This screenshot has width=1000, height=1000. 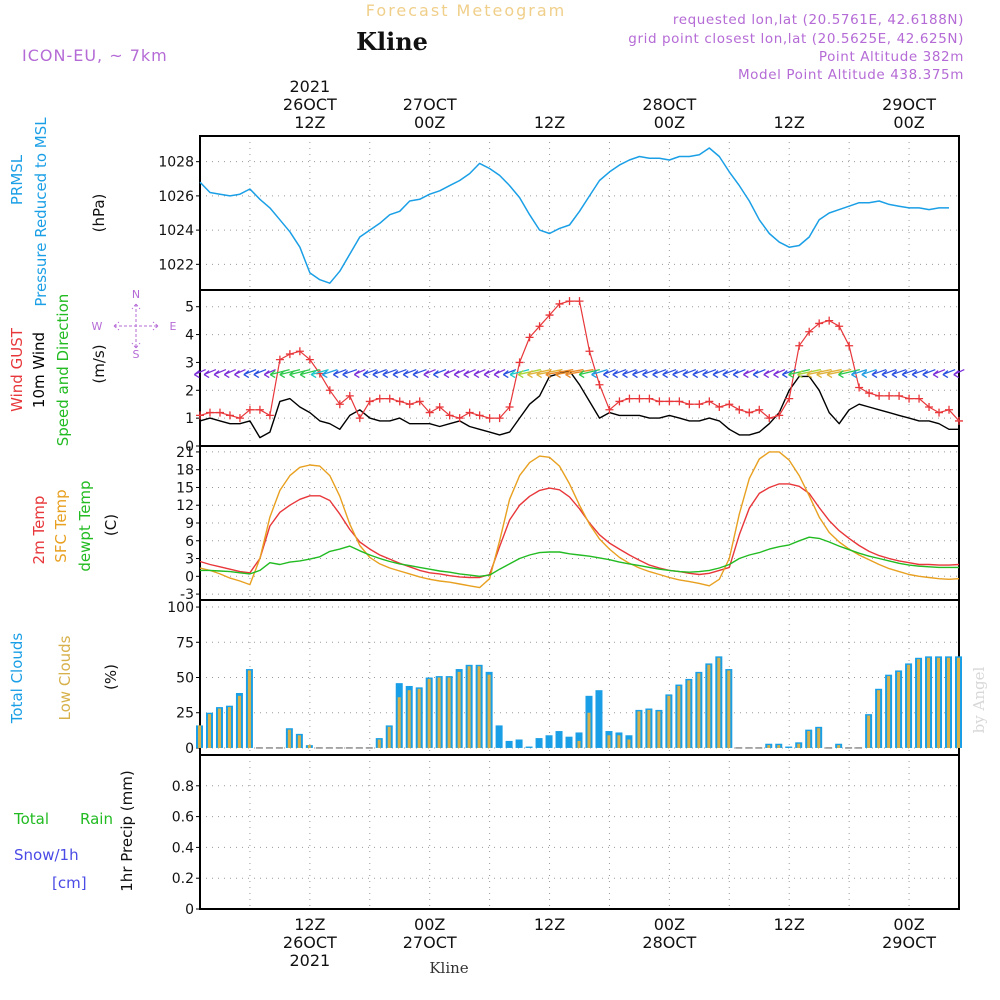 I want to click on y-tick-label: 6, so click(x=189, y=542).